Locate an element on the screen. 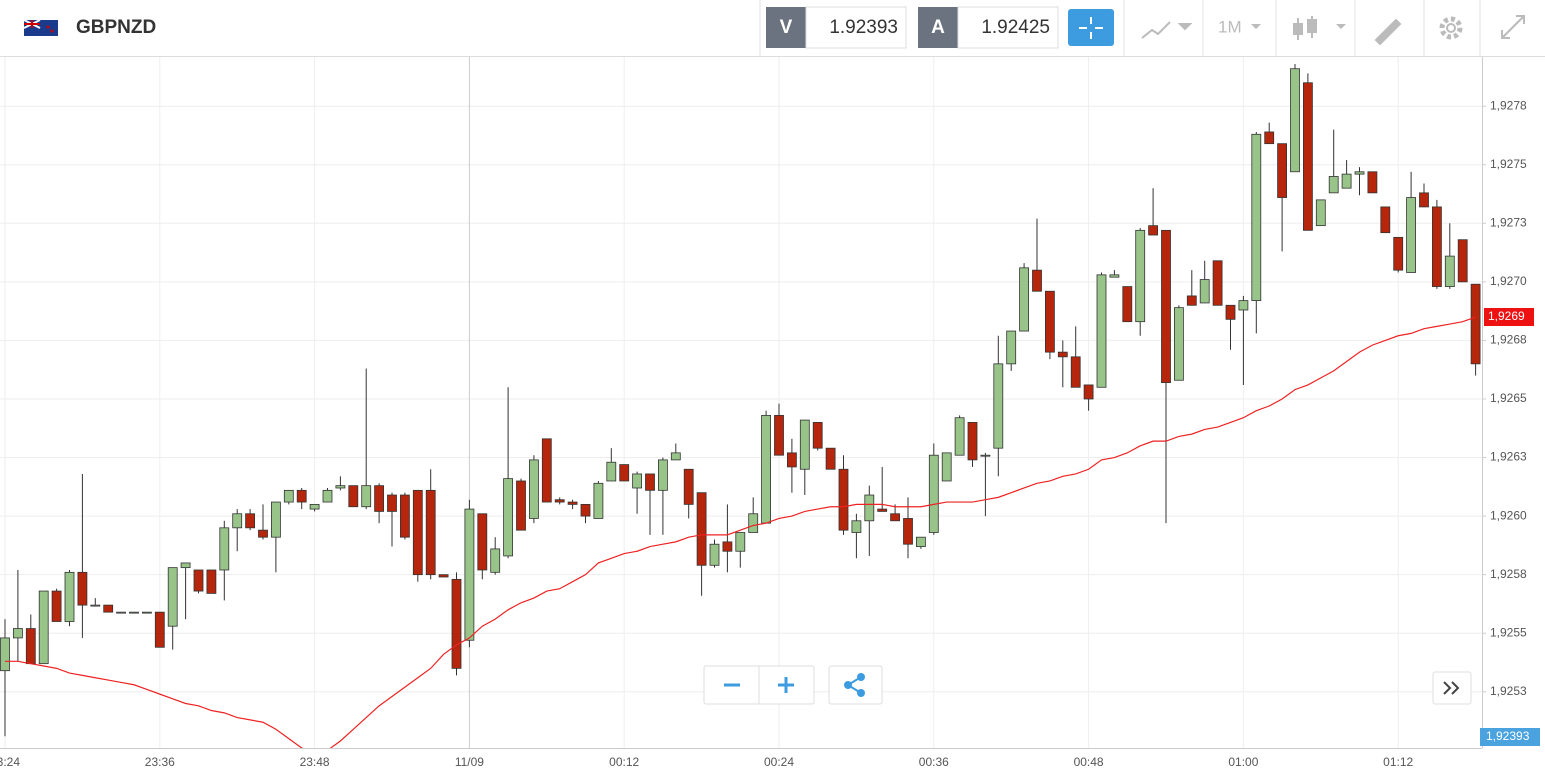 The image size is (1545, 783). ask-box is located at coordinates (1008, 27).